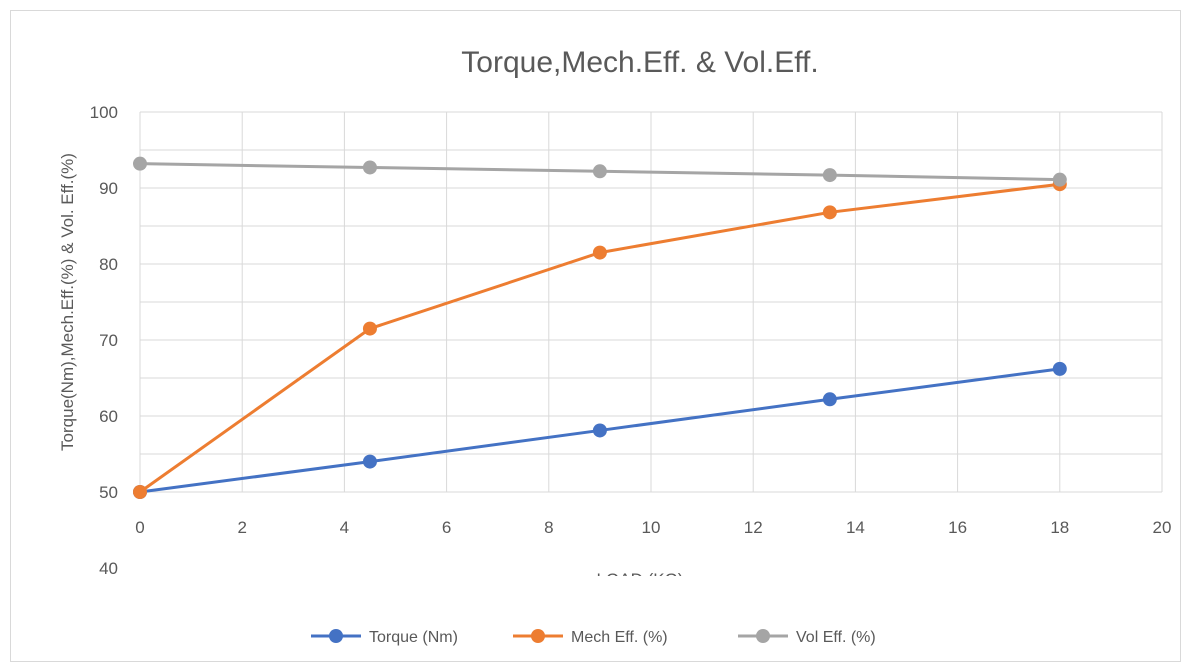  Describe the element at coordinates (108, 416) in the screenshot. I see `y-tick-label: 60` at that location.